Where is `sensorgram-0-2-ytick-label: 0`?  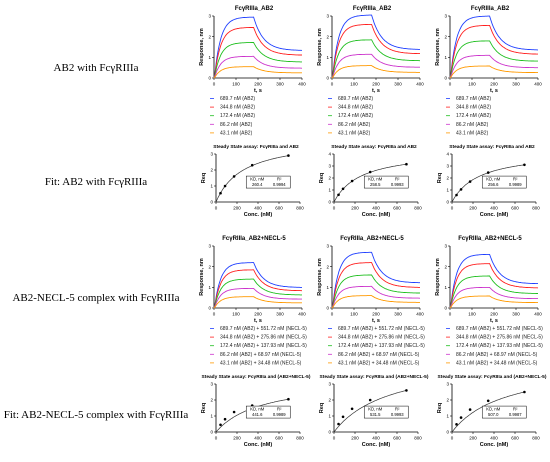
sensorgram-0-2-ytick-label: 0 is located at coordinates (445, 78).